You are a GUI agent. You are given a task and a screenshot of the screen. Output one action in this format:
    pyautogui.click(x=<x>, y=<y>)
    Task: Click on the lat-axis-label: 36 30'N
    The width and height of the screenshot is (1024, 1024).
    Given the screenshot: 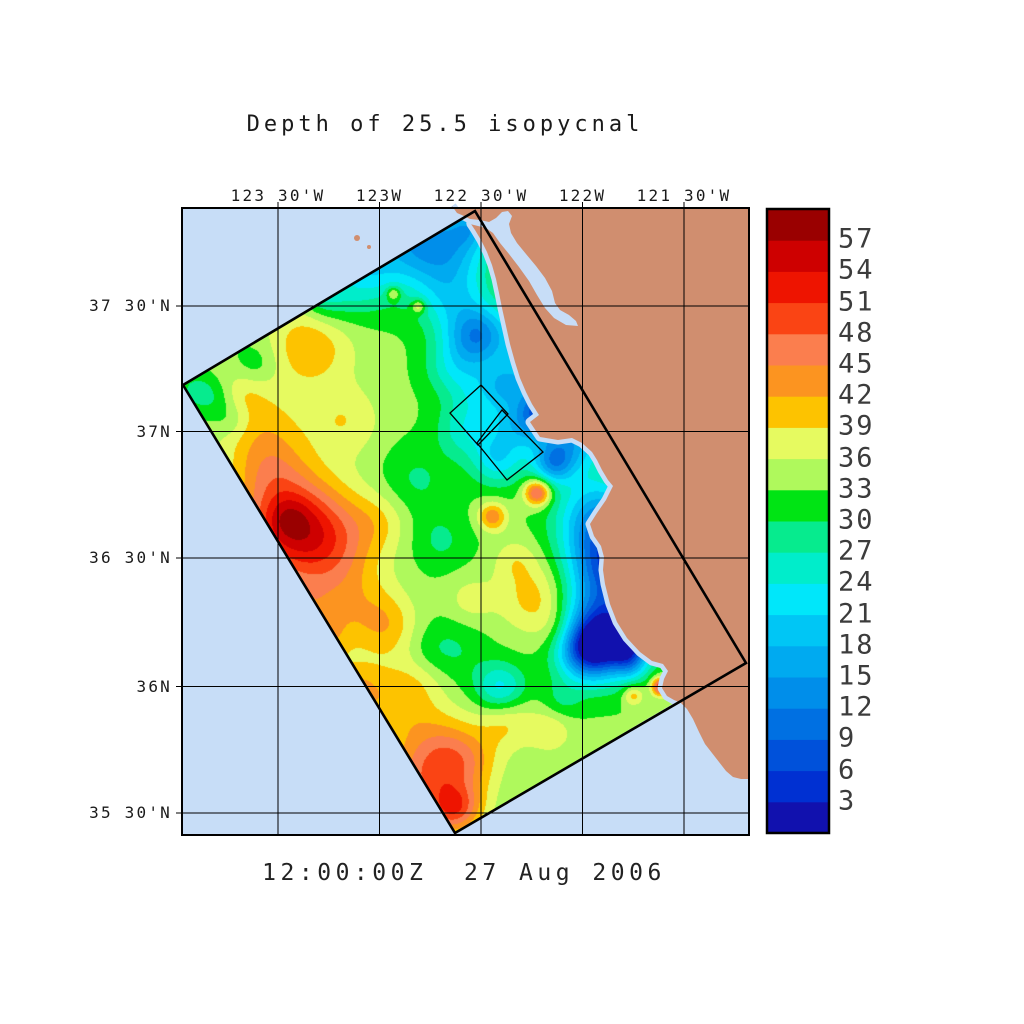 What is the action you would take?
    pyautogui.click(x=130, y=557)
    